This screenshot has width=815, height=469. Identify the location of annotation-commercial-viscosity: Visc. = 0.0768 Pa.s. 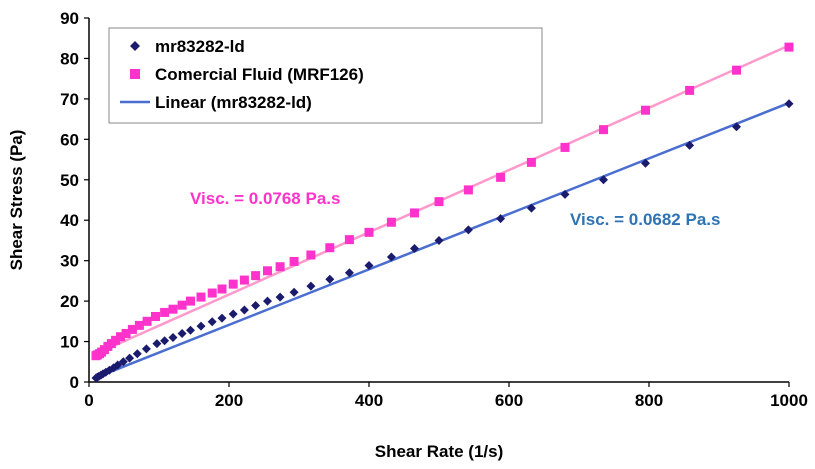
(265, 198).